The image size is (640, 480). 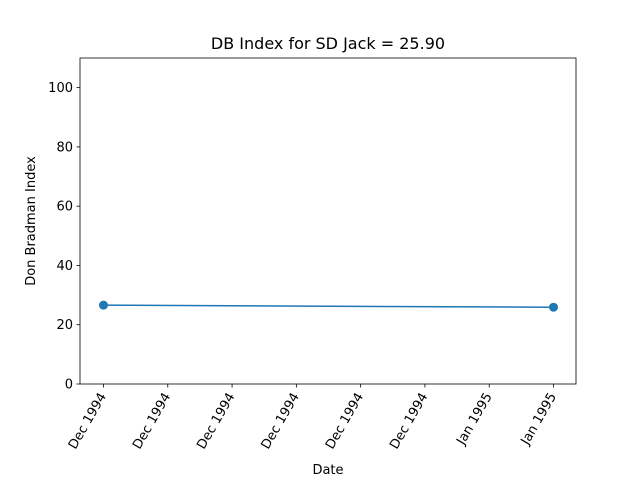 I want to click on series-line, so click(x=328, y=306).